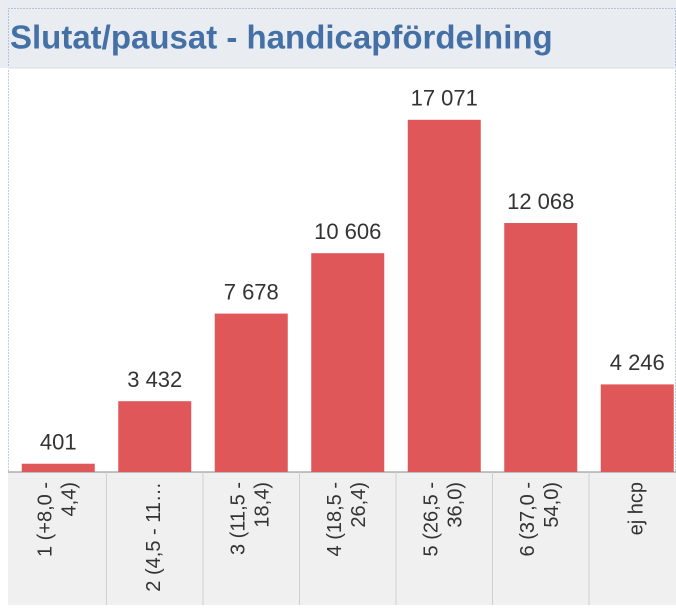  I want to click on x-tick-line: 3 (11,5 -, so click(239, 518).